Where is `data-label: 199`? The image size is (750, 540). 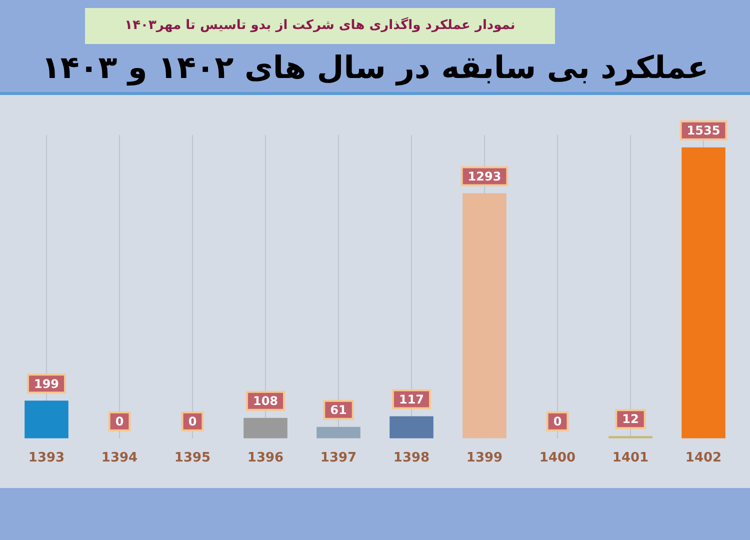 data-label: 199 is located at coordinates (47, 383).